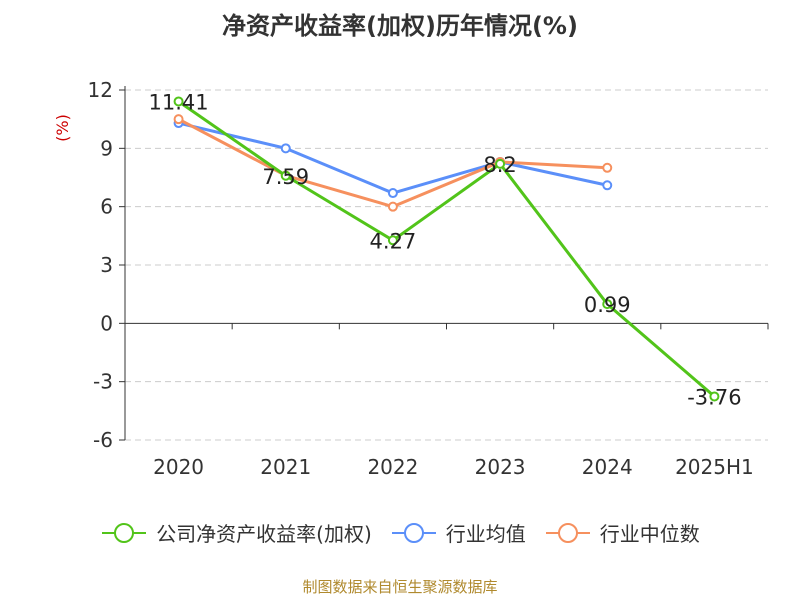 The width and height of the screenshot is (800, 600). I want to click on y-tick-label: -6, so click(103, 440).